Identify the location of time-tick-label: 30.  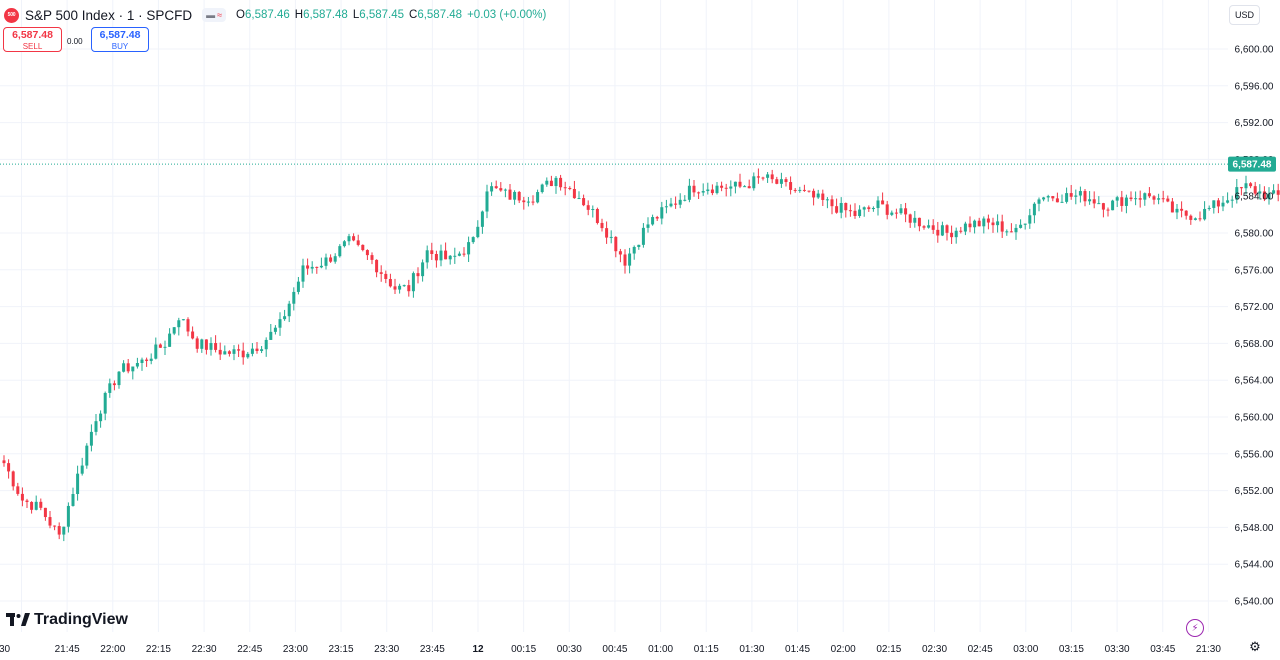
(5, 649).